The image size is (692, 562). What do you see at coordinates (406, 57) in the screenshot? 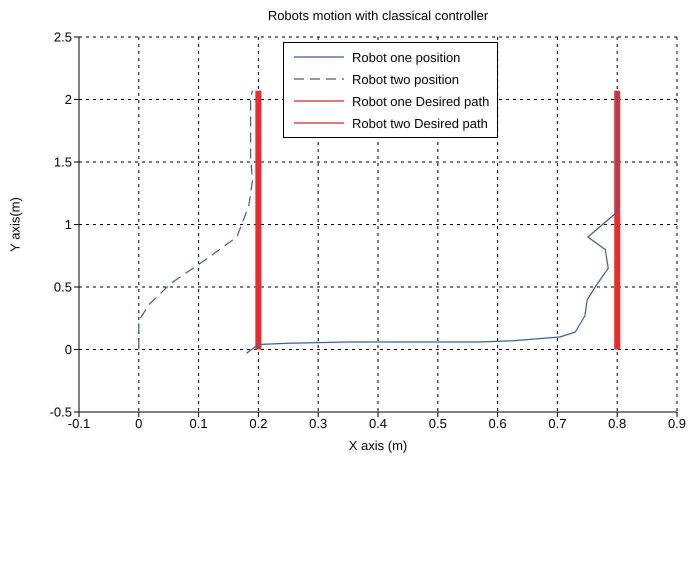
I see `legend-label: Robot one position` at bounding box center [406, 57].